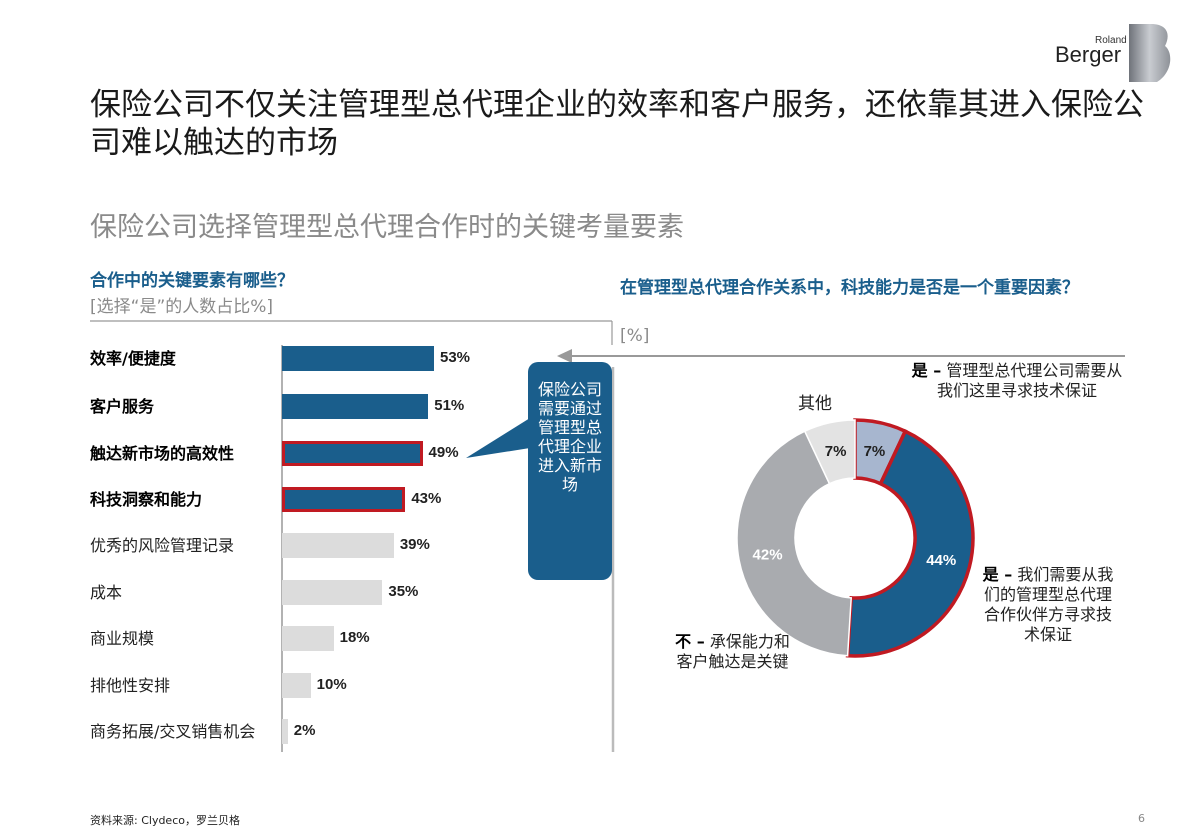 This screenshot has height=831, width=1200. Describe the element at coordinates (173, 731) in the screenshot. I see `bar-category-label: 商务拓展/交叉销售机会` at that location.